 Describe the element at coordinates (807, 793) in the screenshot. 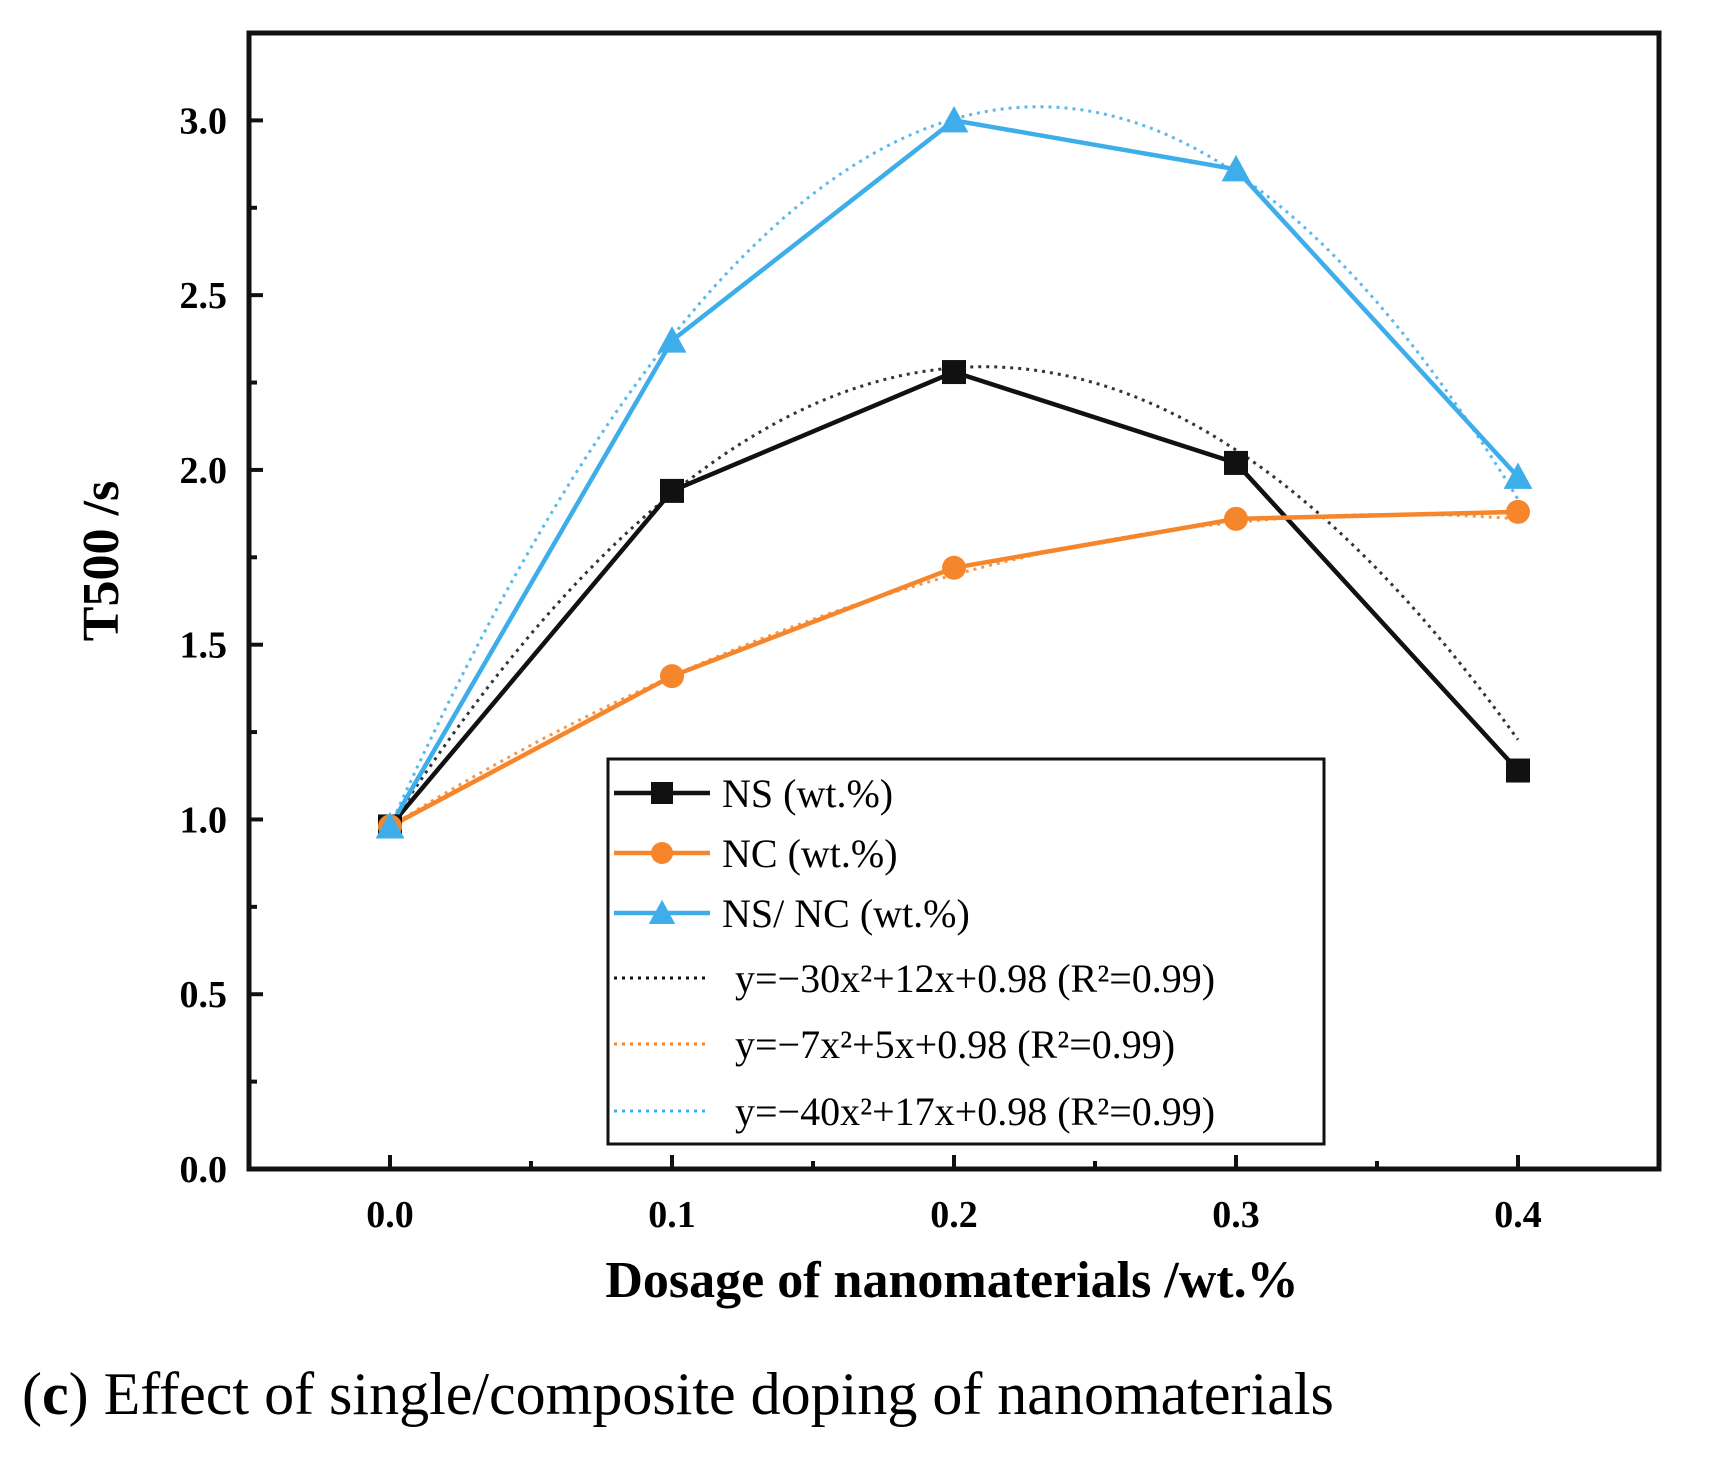

I see `legend-label: NS (wt.%)` at that location.